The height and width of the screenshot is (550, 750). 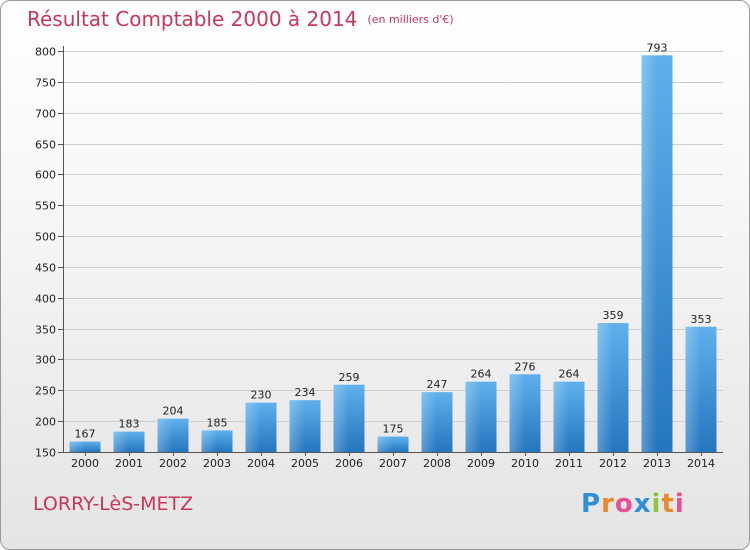 I want to click on value-label-2001: 183, so click(x=129, y=424).